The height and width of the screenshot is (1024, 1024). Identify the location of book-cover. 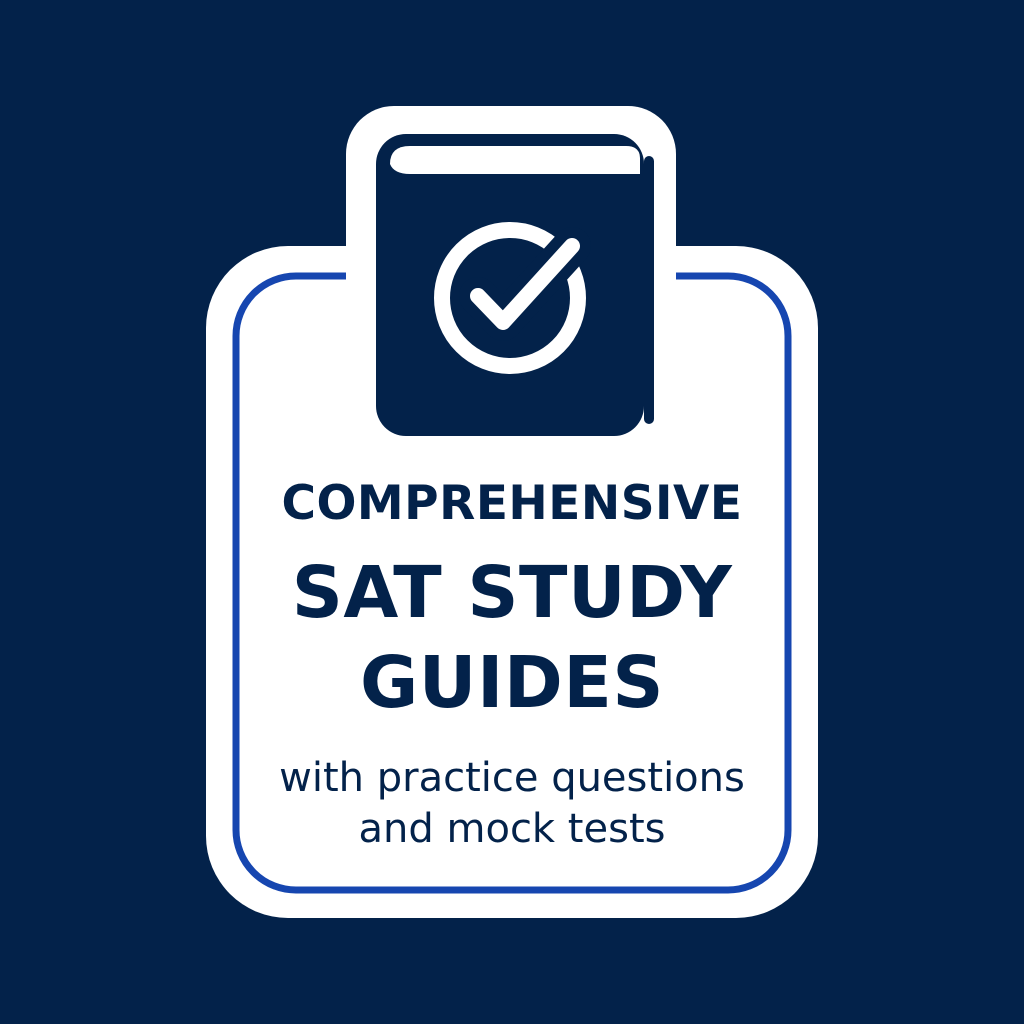
(510, 285).